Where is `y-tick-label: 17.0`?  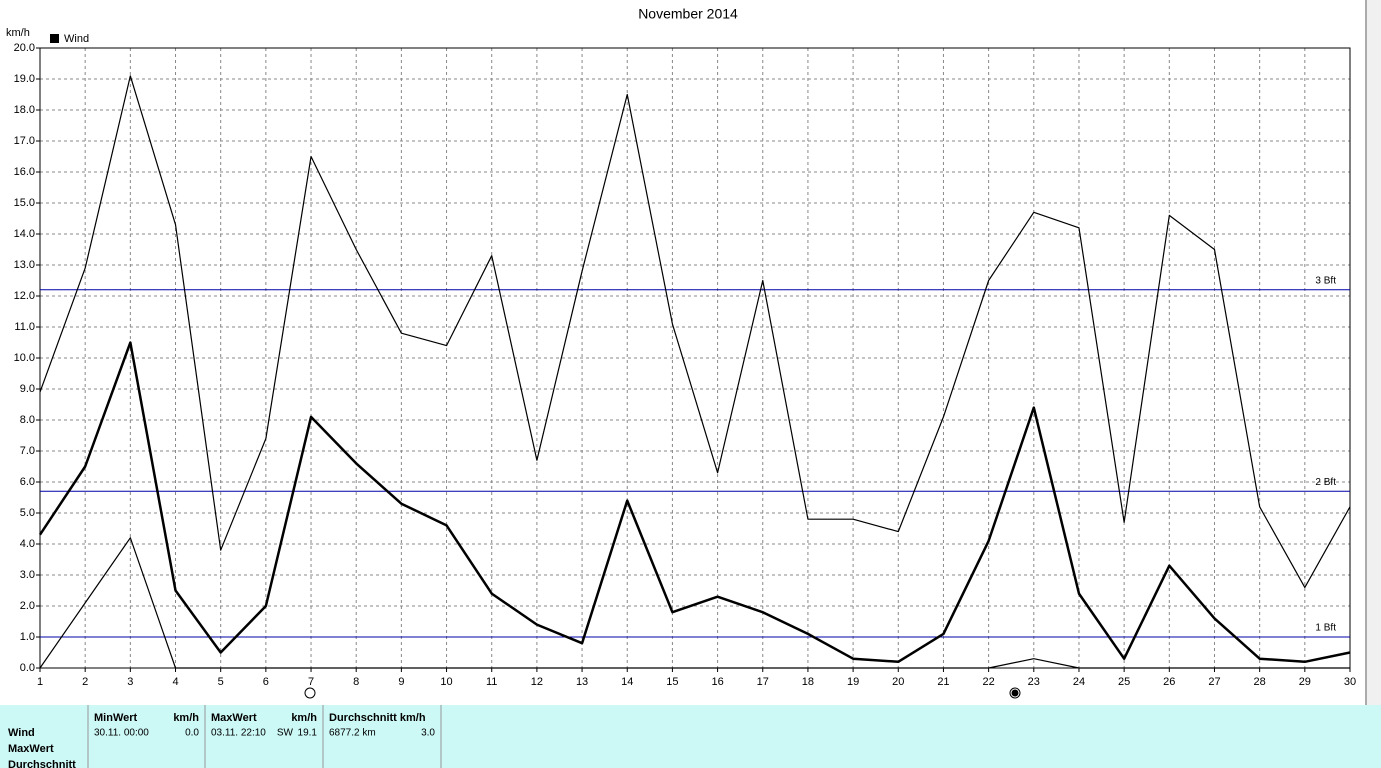
y-tick-label: 17.0 is located at coordinates (24, 141).